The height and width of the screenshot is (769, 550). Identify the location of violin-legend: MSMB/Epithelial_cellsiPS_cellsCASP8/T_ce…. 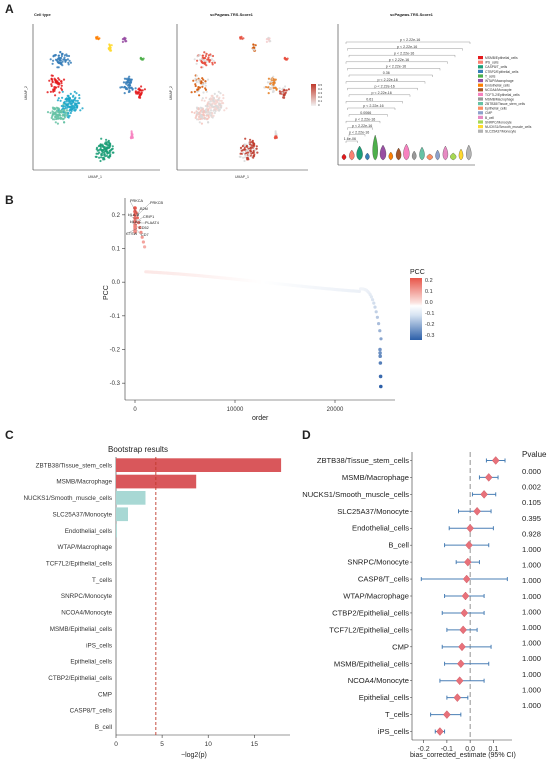
(505, 95).